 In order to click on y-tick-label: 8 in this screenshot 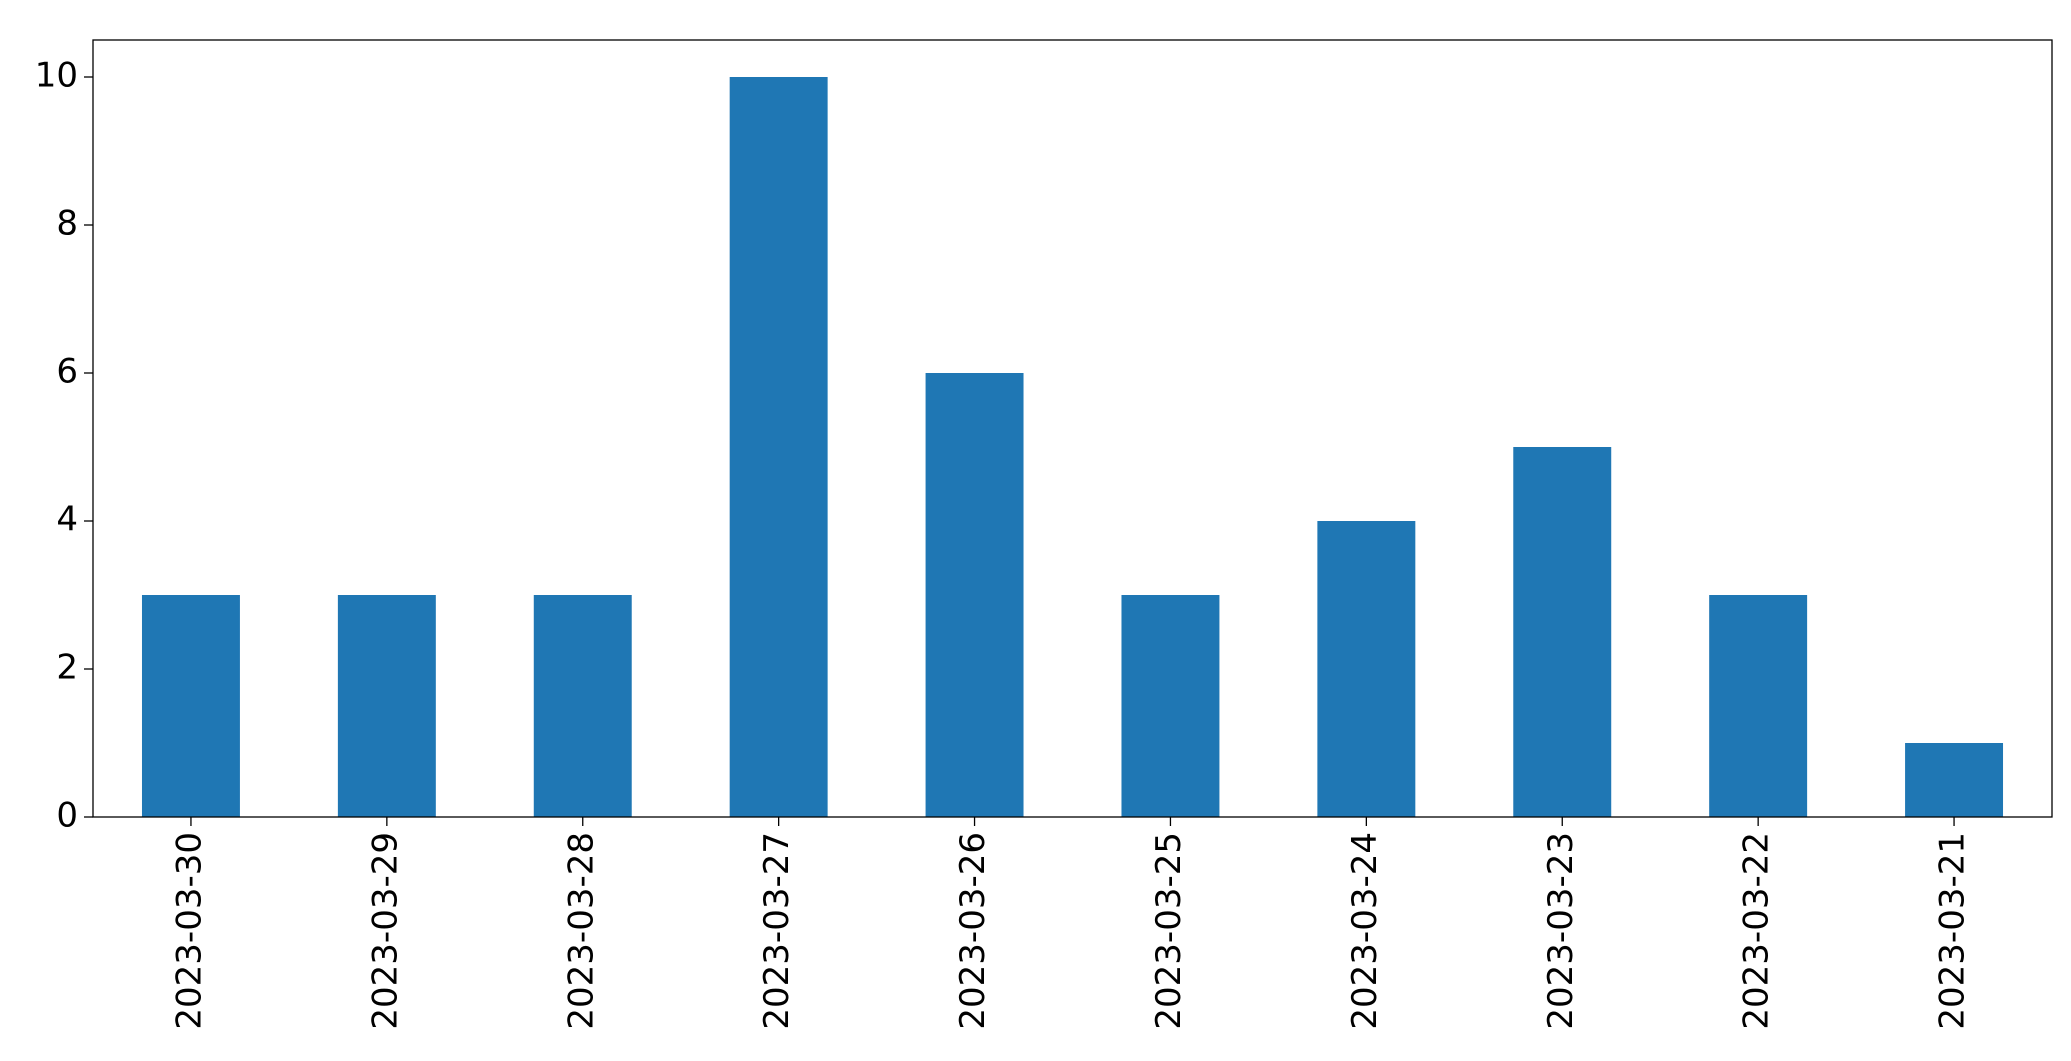, I will do `click(67, 224)`.